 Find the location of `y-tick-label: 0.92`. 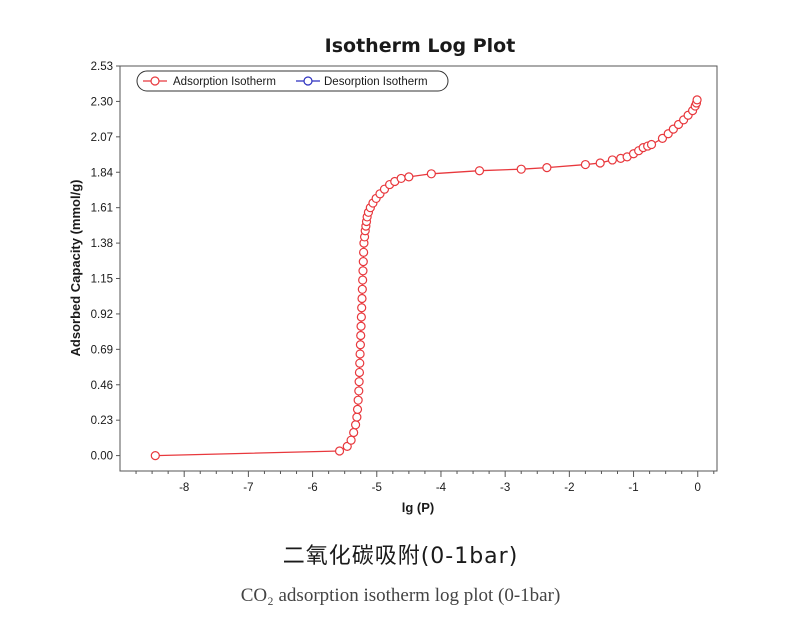

y-tick-label: 0.92 is located at coordinates (102, 315).